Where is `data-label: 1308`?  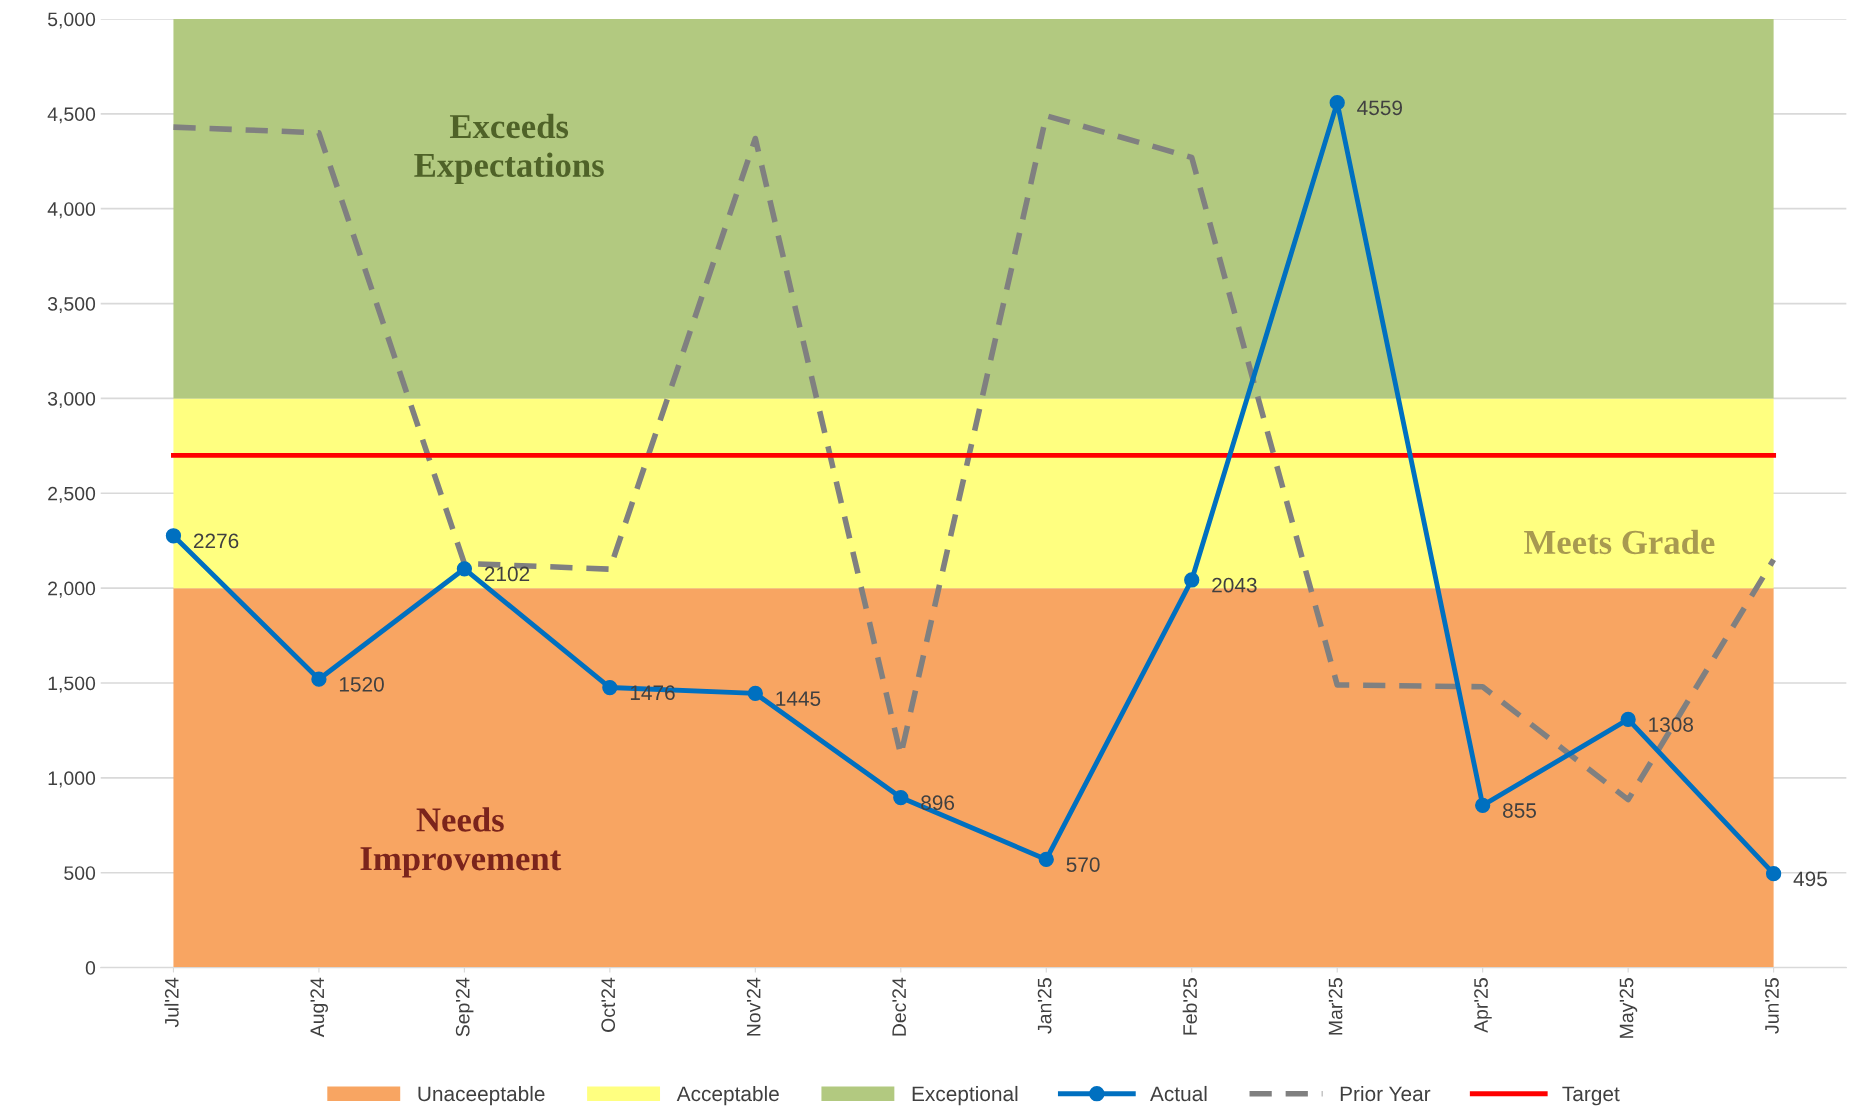
data-label: 1308 is located at coordinates (1671, 724).